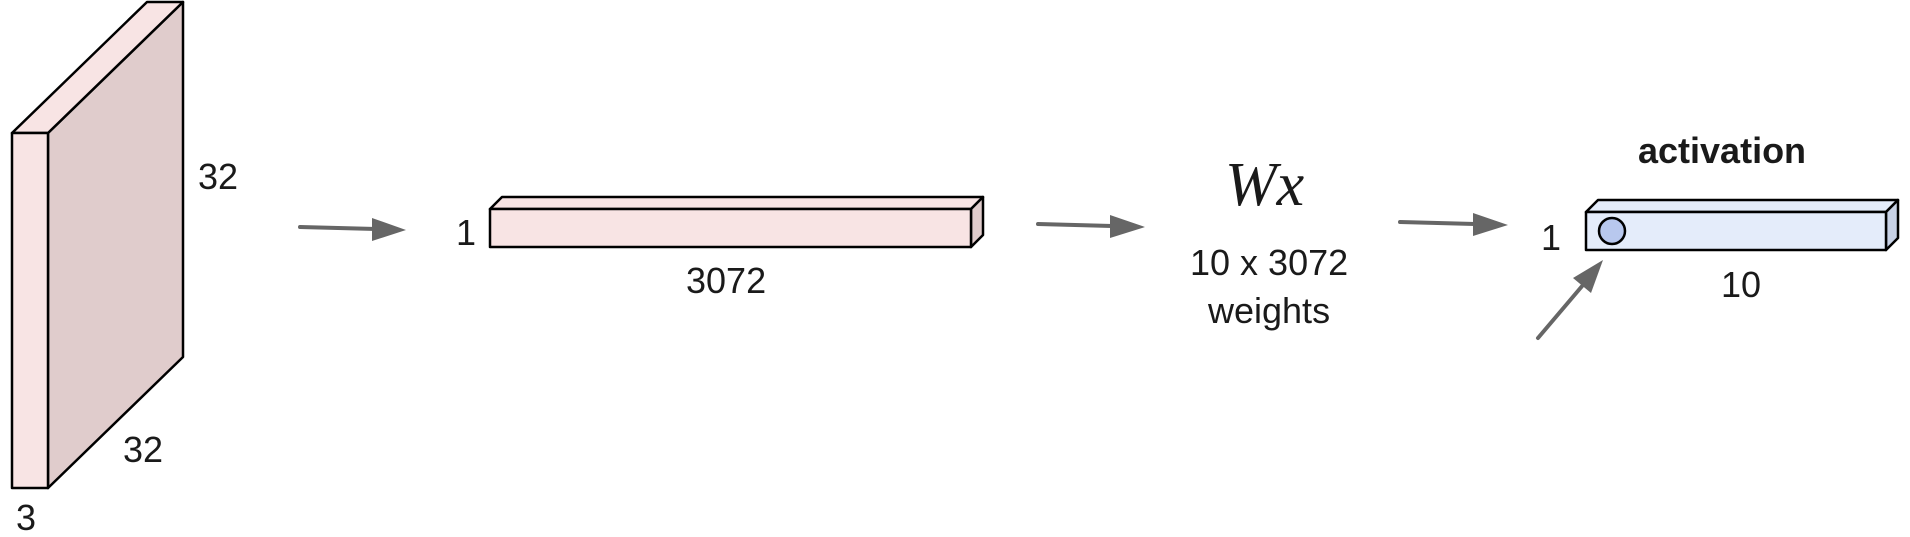 The image size is (1910, 537). I want to click on activation-rows-label: 1, so click(1551, 237).